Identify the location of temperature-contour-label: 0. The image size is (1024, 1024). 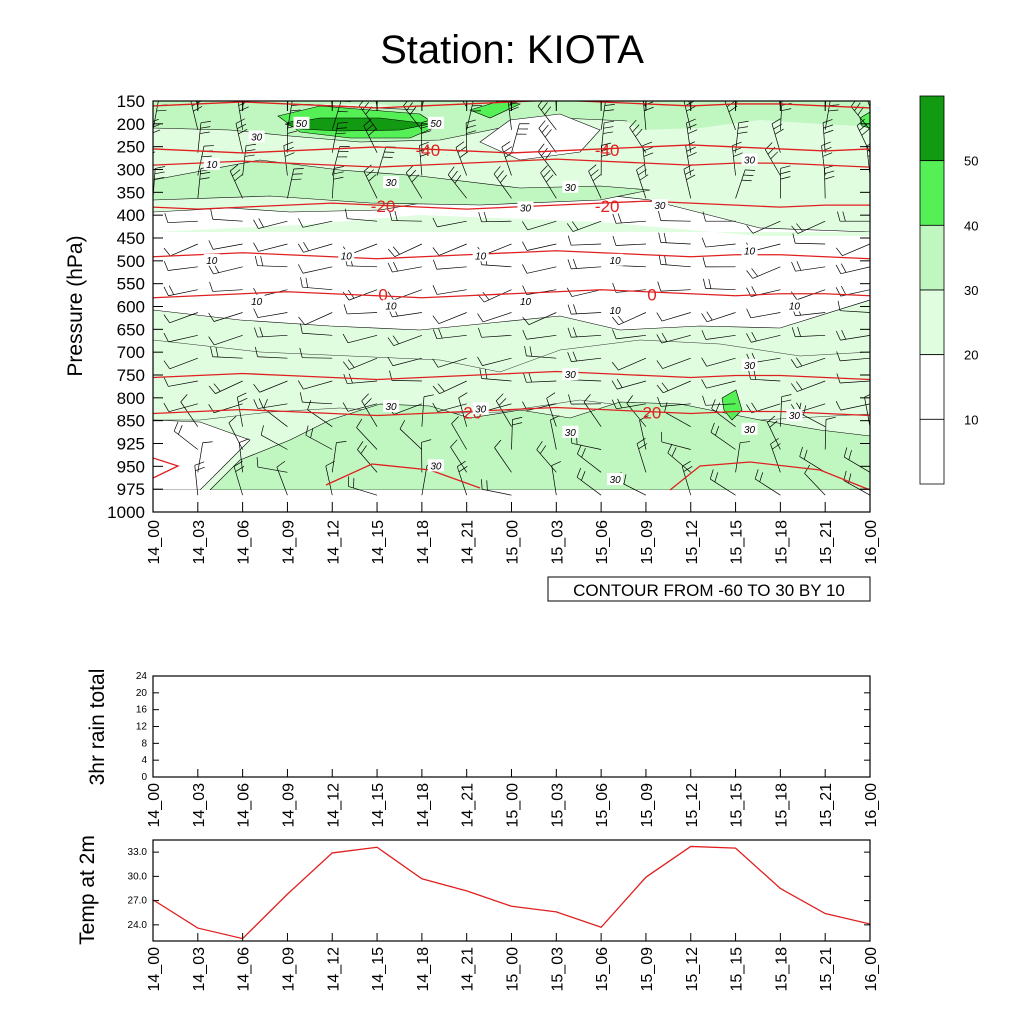
(382, 295).